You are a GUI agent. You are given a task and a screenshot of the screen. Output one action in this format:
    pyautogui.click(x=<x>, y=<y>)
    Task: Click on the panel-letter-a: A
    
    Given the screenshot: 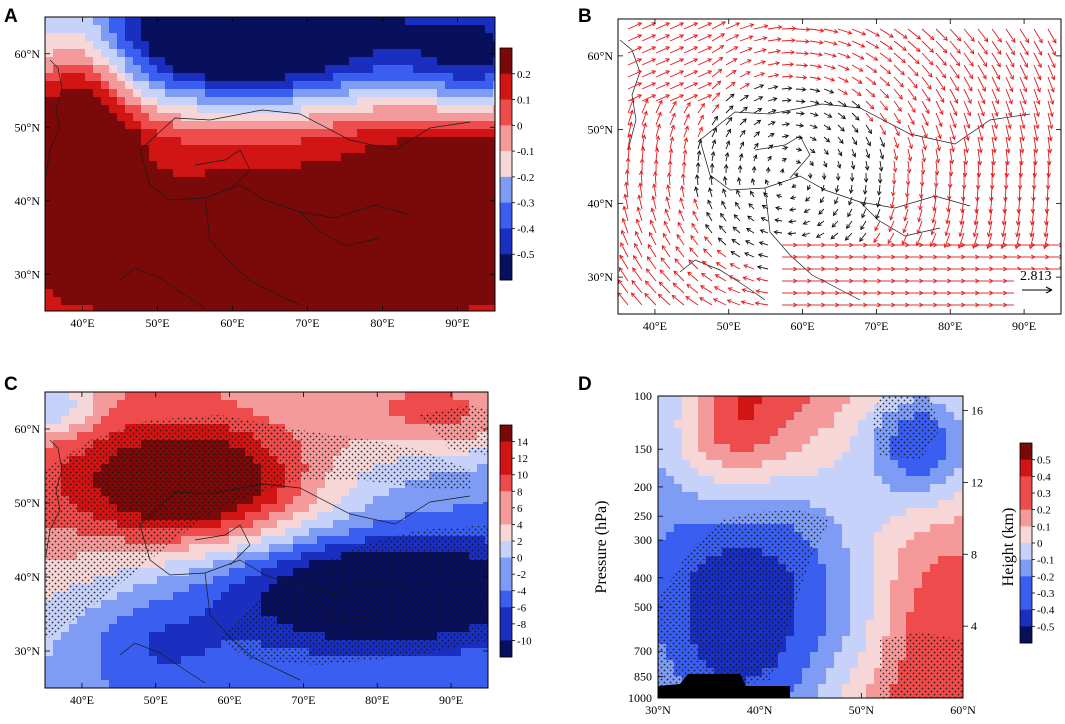 What is the action you would take?
    pyautogui.click(x=11, y=16)
    